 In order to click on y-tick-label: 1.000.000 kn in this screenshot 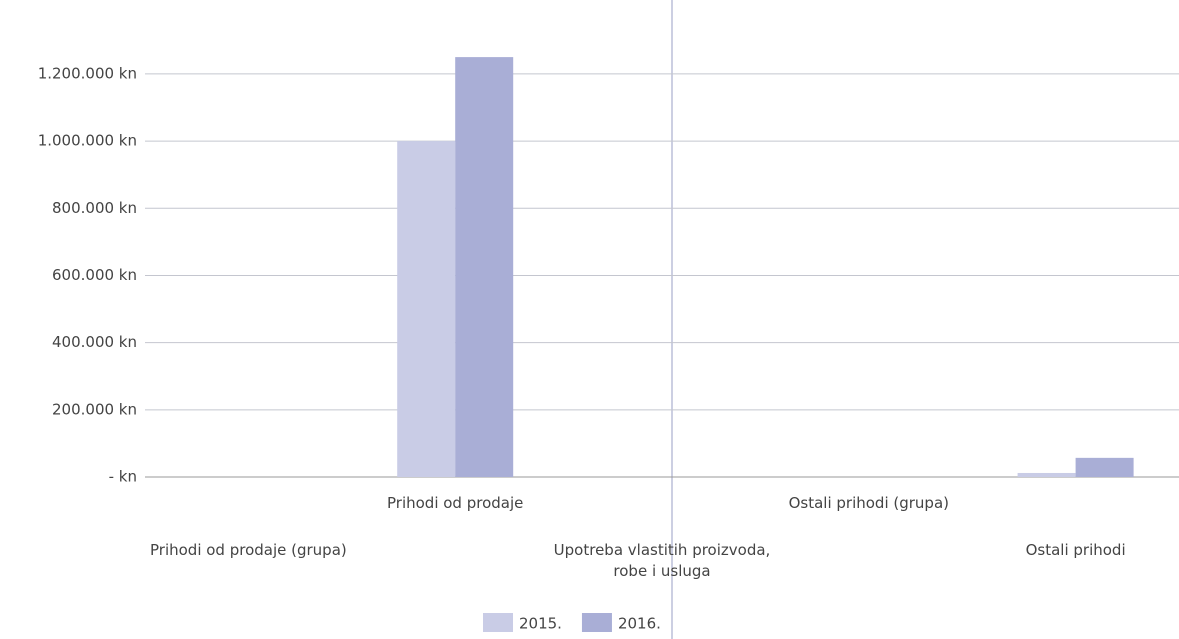, I will do `click(87, 141)`.